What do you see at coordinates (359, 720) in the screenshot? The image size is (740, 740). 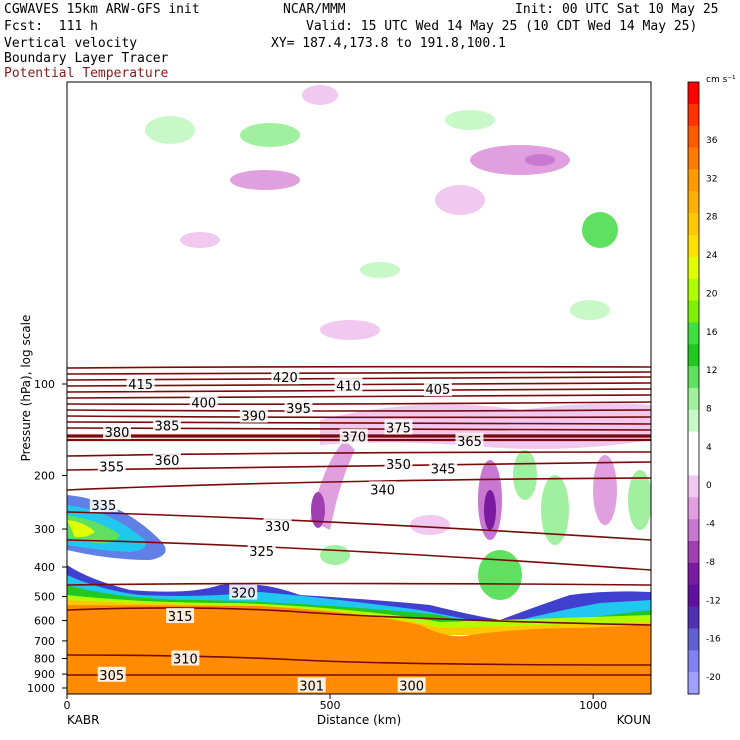 I see `x-axis-label: Distance (km)` at bounding box center [359, 720].